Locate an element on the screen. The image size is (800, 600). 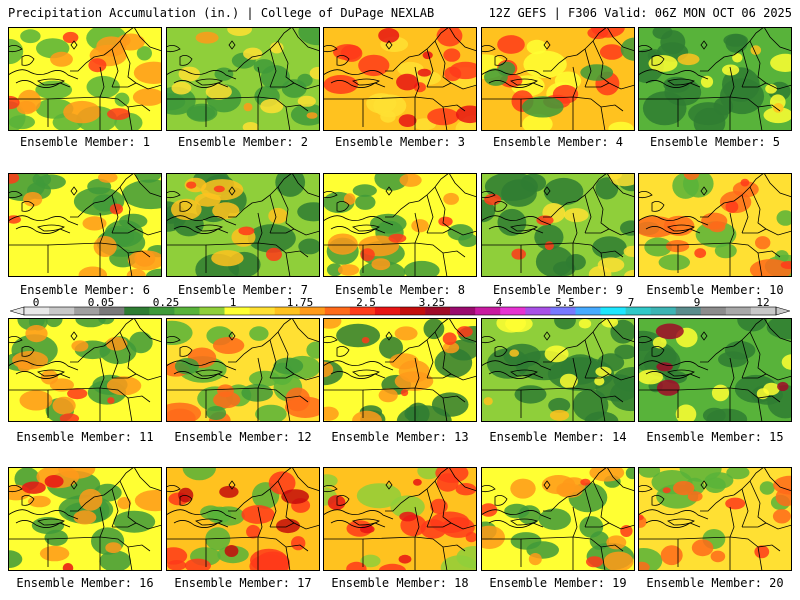
colorbar-frame is located at coordinates (400, 311).